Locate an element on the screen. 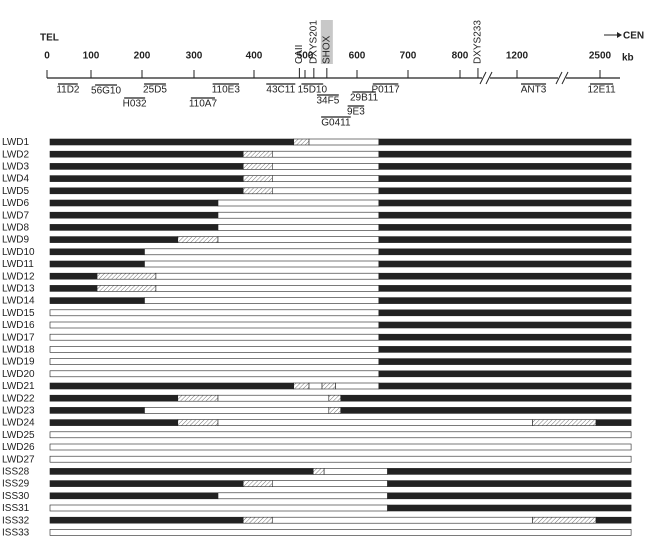 Image resolution: width=650 pixels, height=544 pixels. clone-label: 34F5 is located at coordinates (327, 101).